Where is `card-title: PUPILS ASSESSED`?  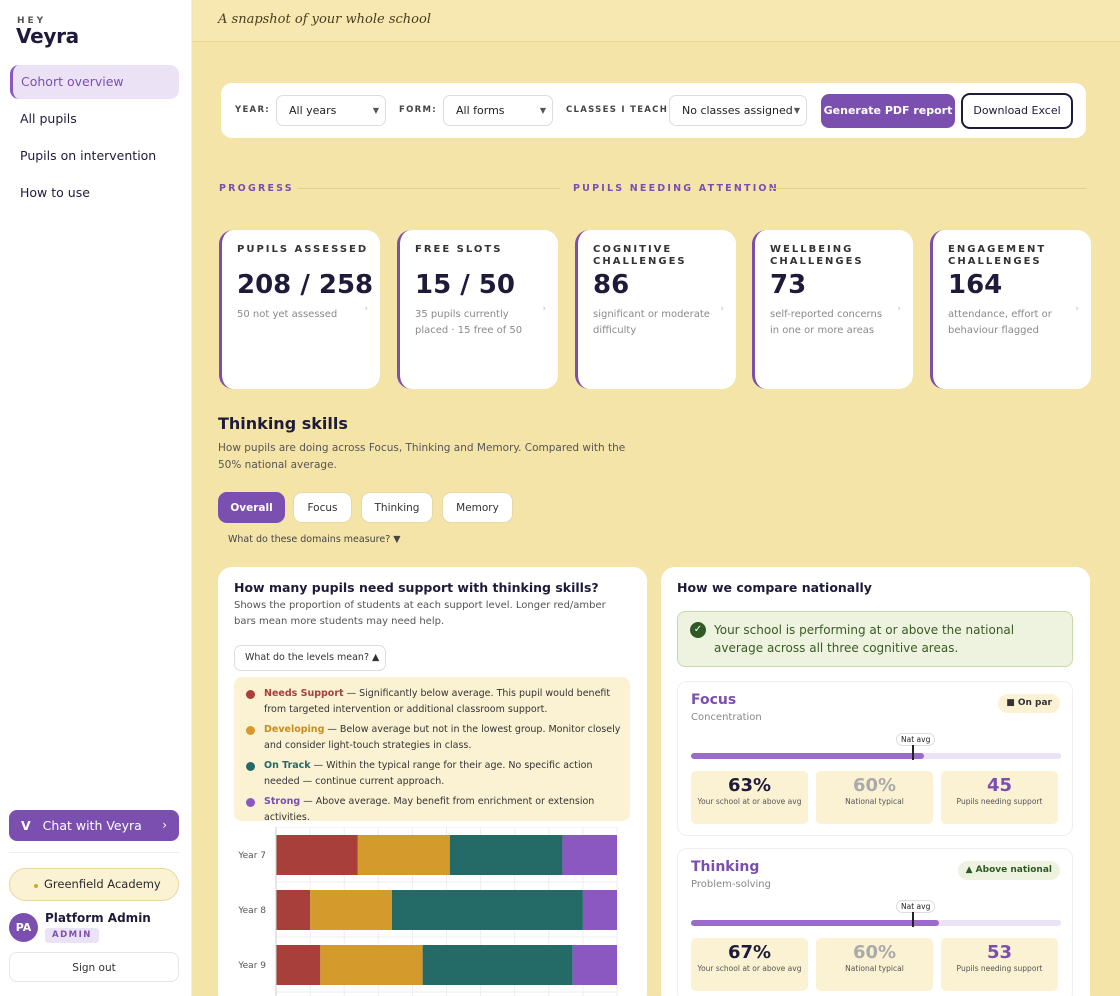
card-title: PUPILS ASSESSED is located at coordinates (303, 249).